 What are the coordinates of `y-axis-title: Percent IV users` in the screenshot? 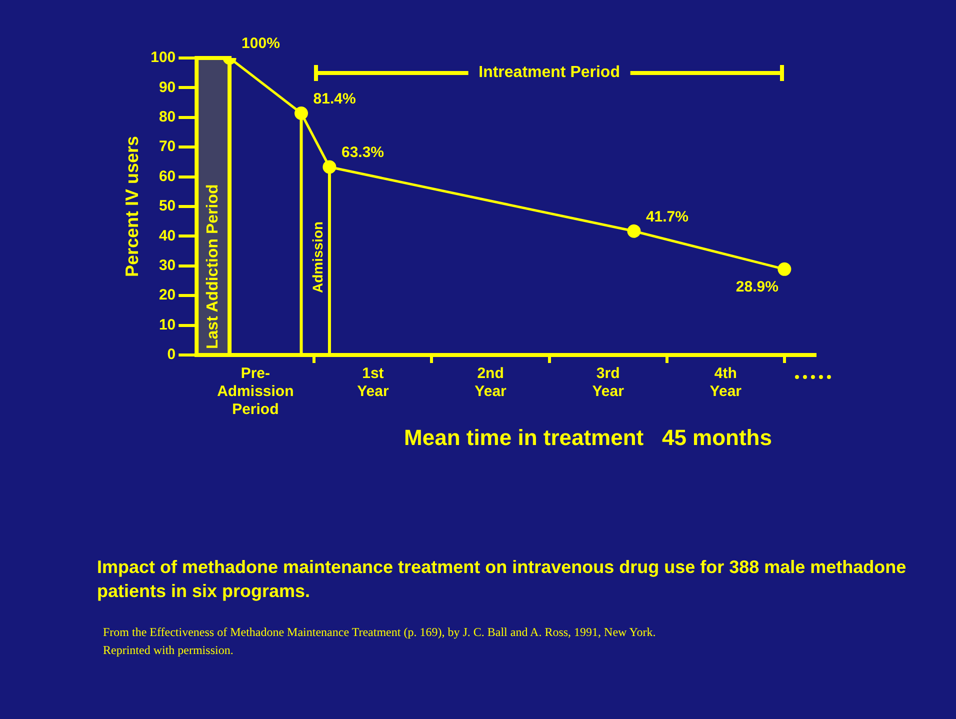 It's located at (132, 207).